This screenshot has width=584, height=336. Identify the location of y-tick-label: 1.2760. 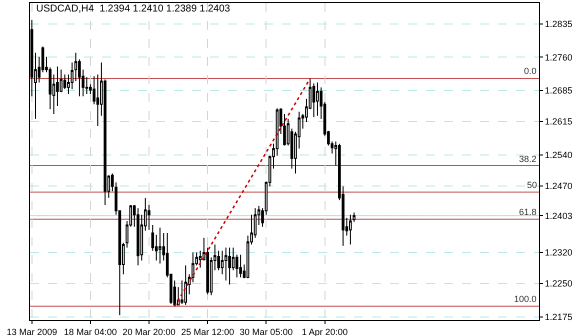
(558, 57).